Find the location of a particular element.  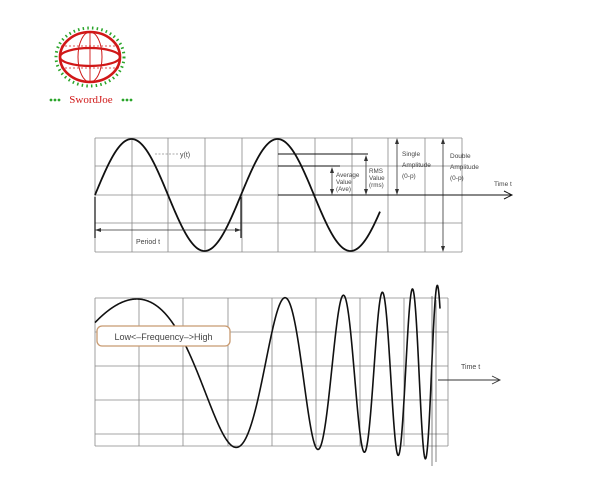

rms-label-line-2: Value is located at coordinates (377, 178).